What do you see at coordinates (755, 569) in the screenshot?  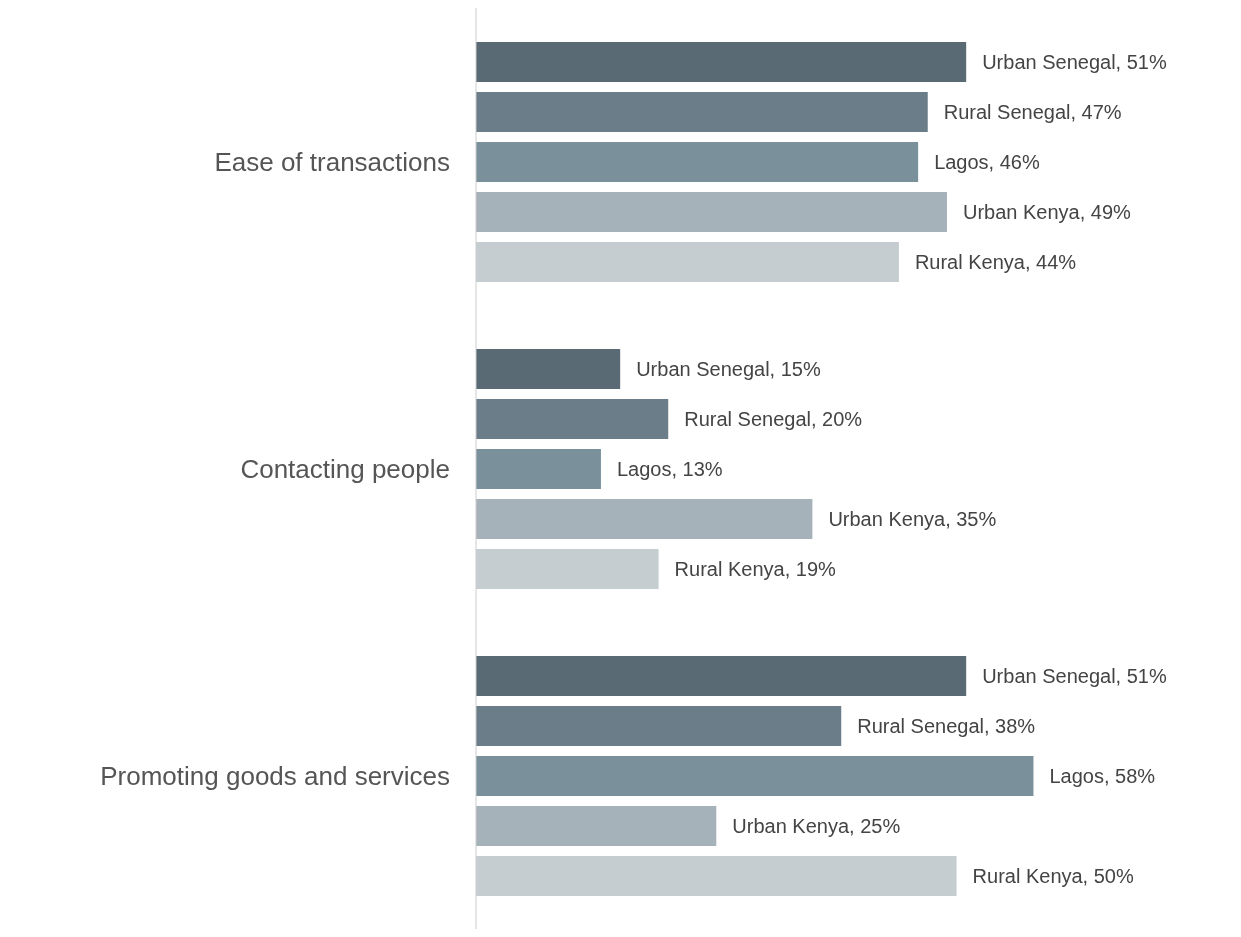 I see `data-label: Rural Kenya, 19%` at bounding box center [755, 569].